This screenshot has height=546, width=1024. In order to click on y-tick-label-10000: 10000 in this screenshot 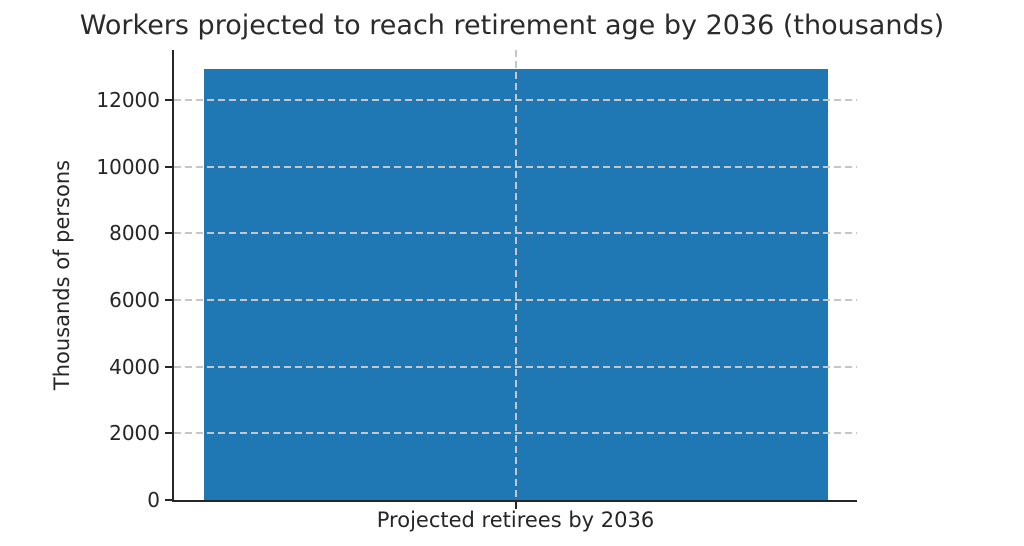, I will do `click(128, 166)`.